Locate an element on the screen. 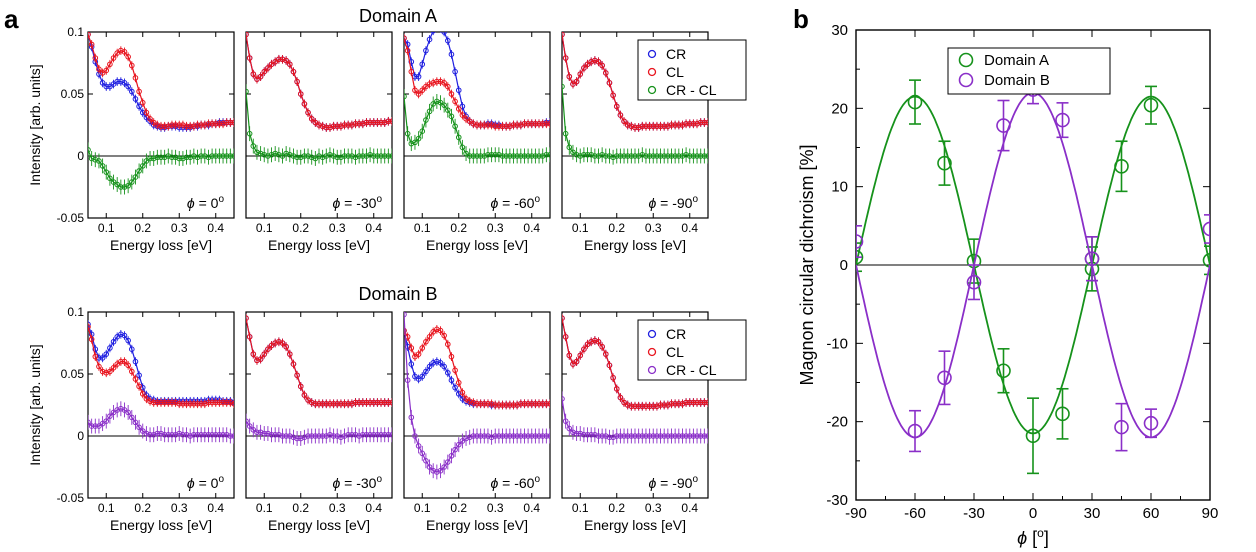 This screenshot has height=552, width=1256. subplot-1-3: 0.1 0.2 0.3 0.4 Energy loss [eV] ϕ = -90o is located at coordinates (635, 422).